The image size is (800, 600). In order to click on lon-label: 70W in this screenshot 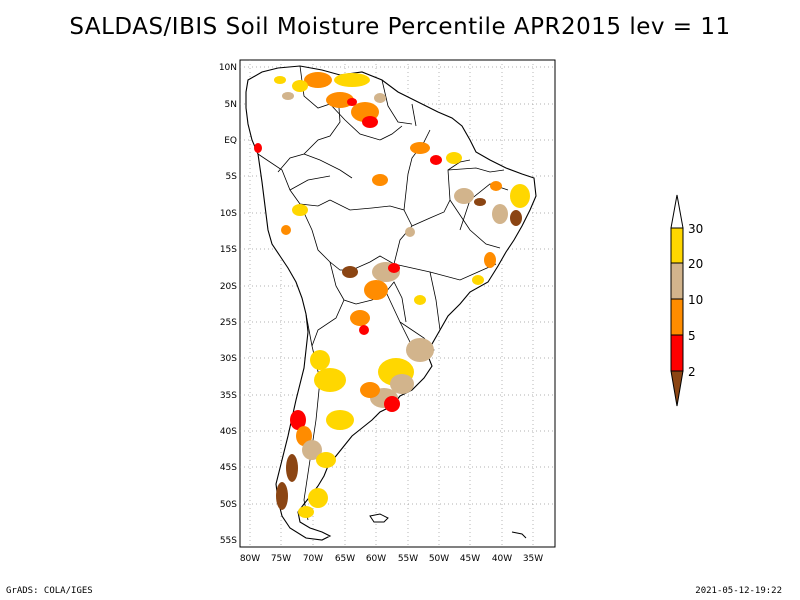, I will do `click(313, 559)`.